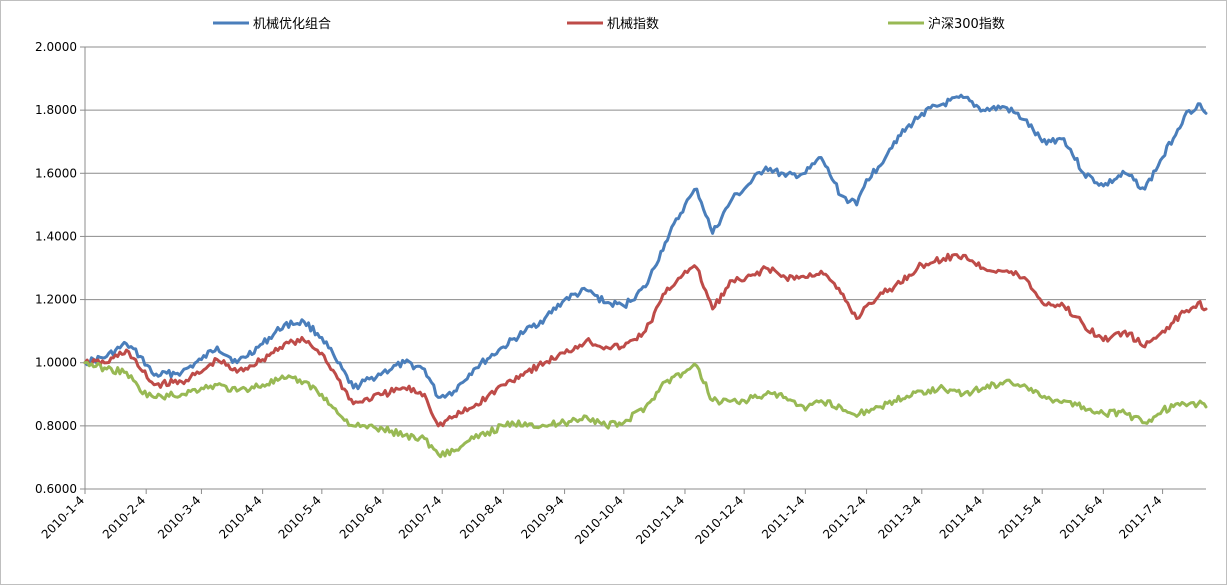  Describe the element at coordinates (420, 517) in the screenshot. I see `x-tick-label: 2010-7-4` at that location.